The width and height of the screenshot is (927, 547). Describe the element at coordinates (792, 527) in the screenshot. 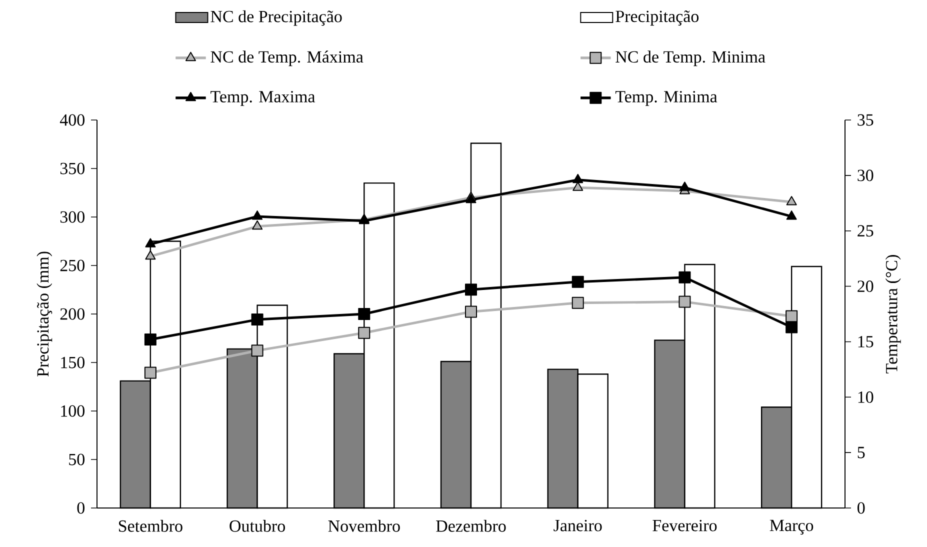

I see `x-tick-label: Março` at that location.